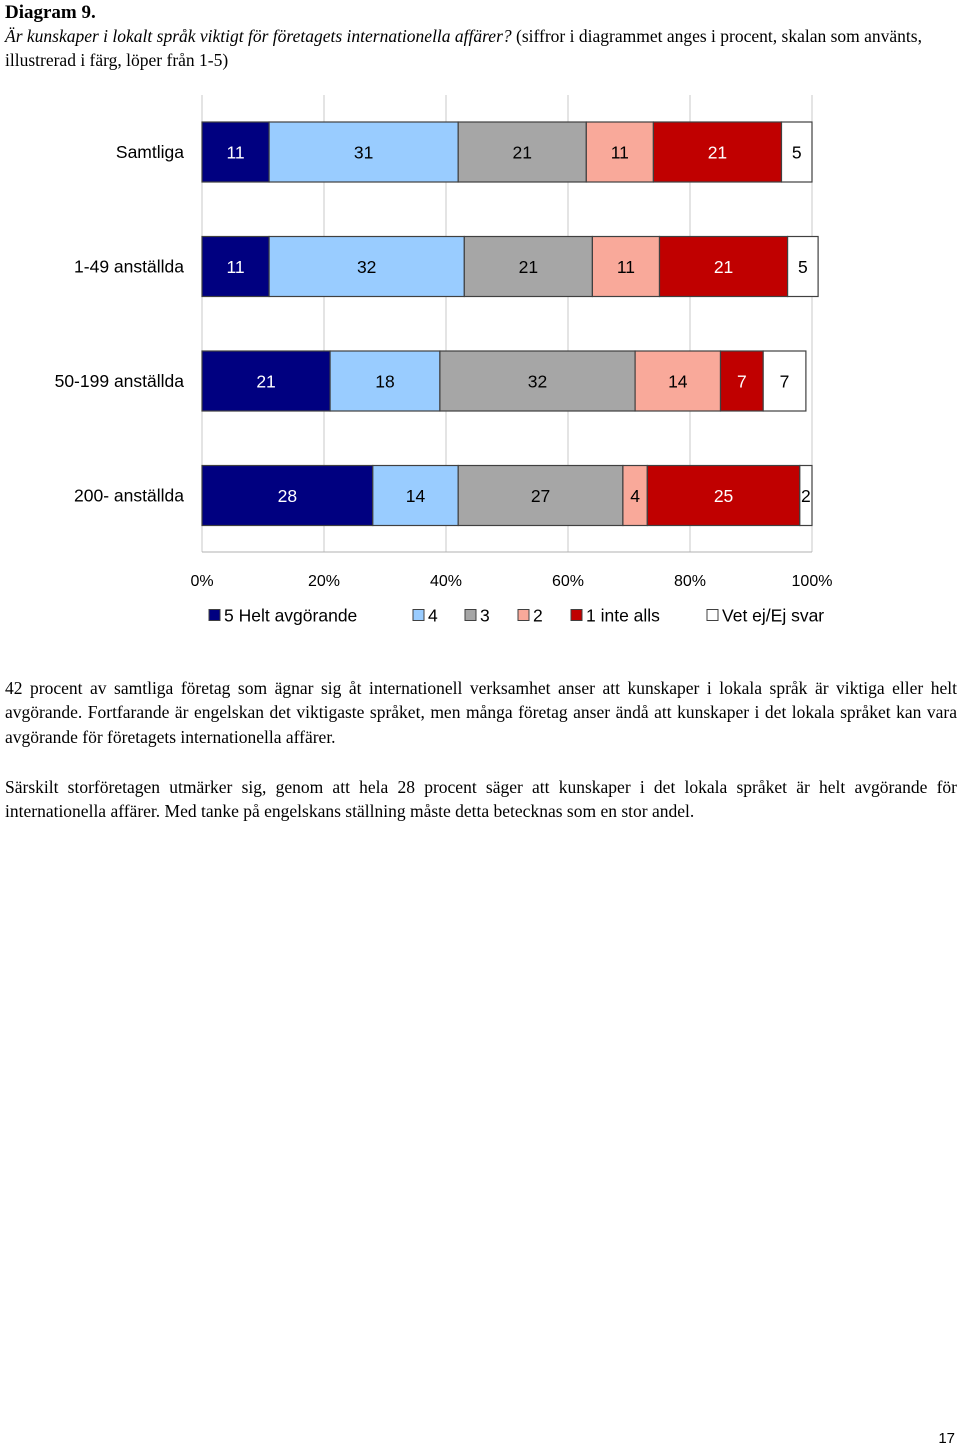 The image size is (960, 1450). Describe the element at coordinates (324, 581) in the screenshot. I see `x-tick-label: 20%` at that location.